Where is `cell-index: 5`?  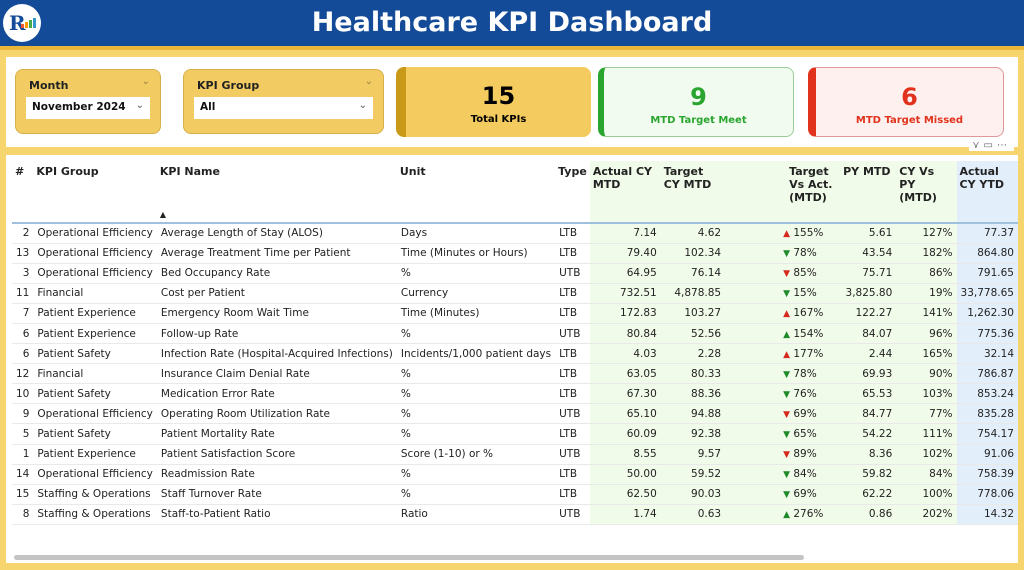 cell-index: 5 is located at coordinates (23, 434).